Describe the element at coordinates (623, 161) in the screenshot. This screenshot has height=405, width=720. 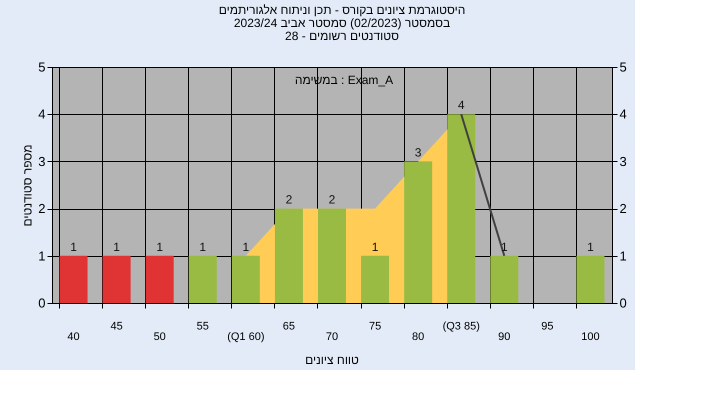
I see `y2-tick-label: 3` at that location.